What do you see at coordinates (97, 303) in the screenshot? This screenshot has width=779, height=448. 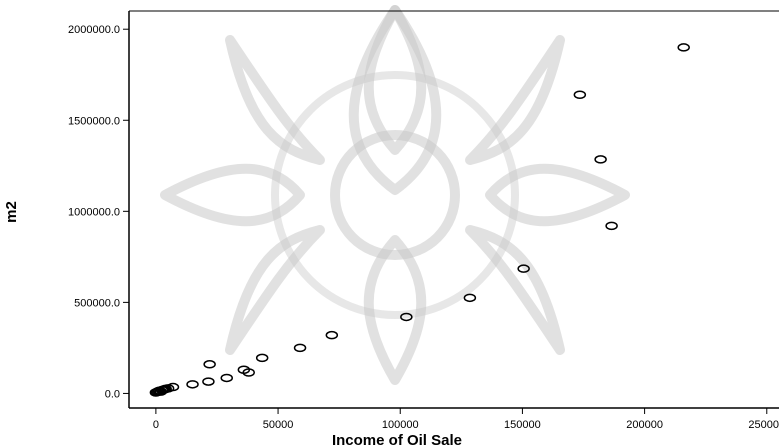 I see `y-tick-label: 500000.0` at bounding box center [97, 303].